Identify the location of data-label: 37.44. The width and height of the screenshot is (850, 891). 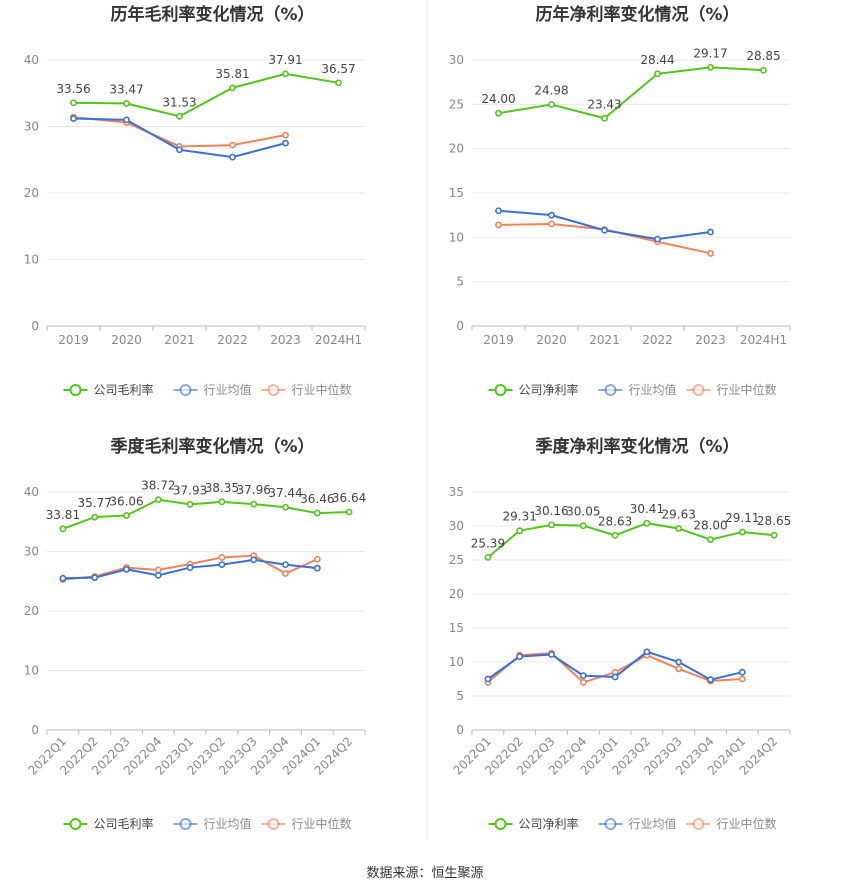
(285, 493).